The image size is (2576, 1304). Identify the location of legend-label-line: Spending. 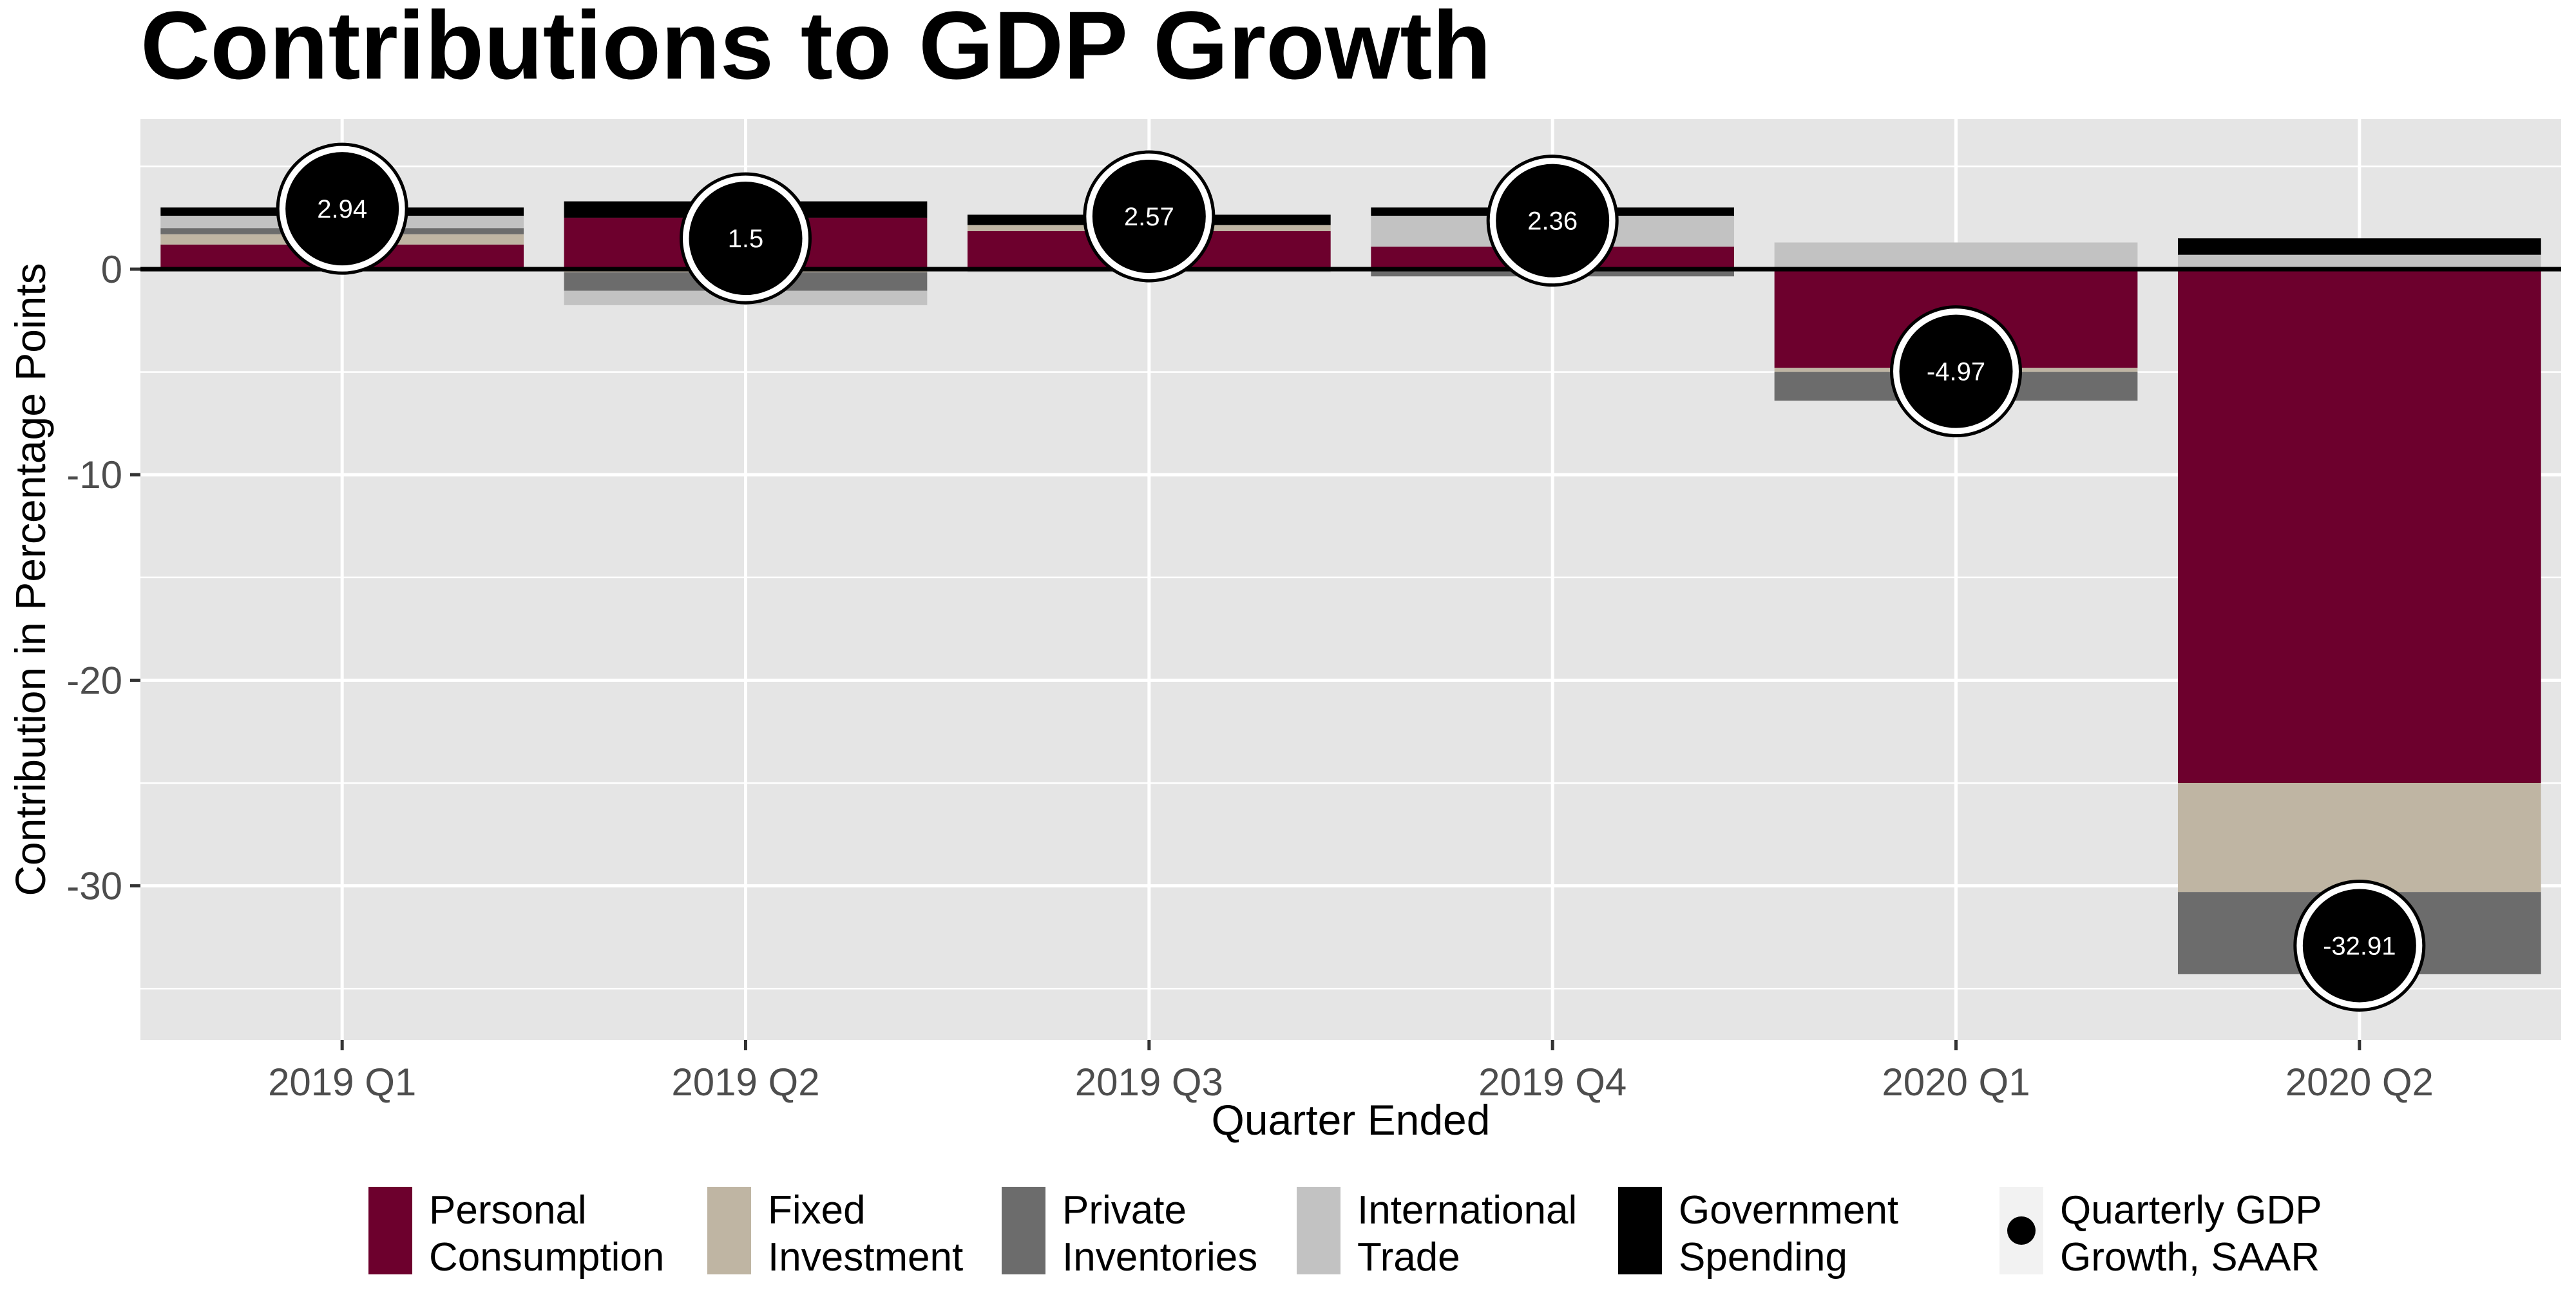
(1763, 1258).